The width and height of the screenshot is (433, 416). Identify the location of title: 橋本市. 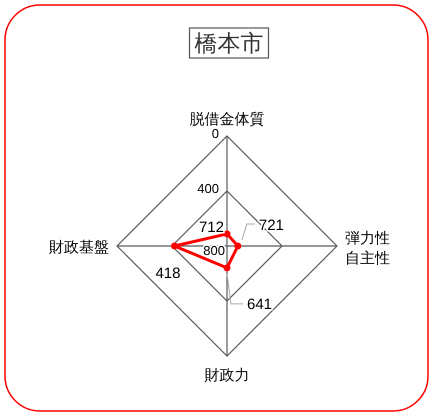
(229, 43).